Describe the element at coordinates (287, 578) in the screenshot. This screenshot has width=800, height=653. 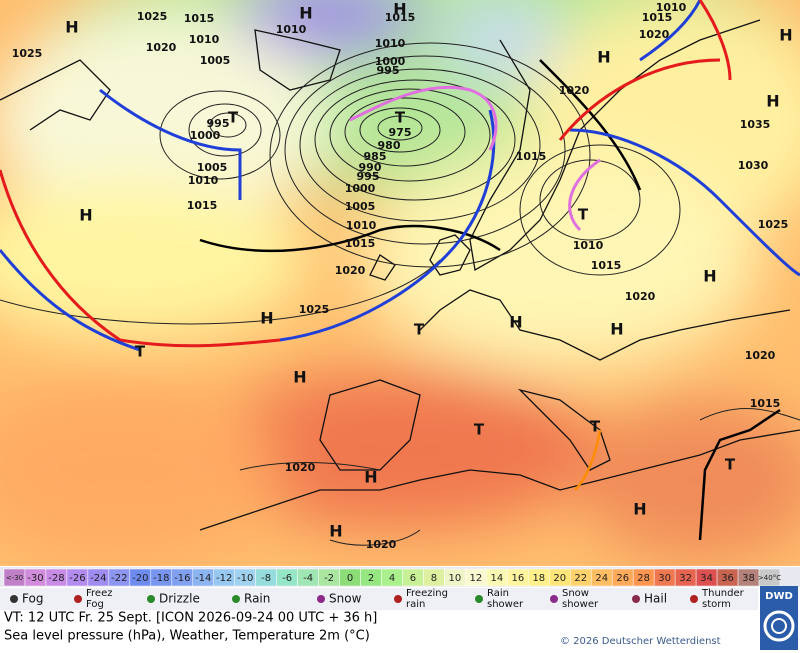
I see `scale-label: -6` at that location.